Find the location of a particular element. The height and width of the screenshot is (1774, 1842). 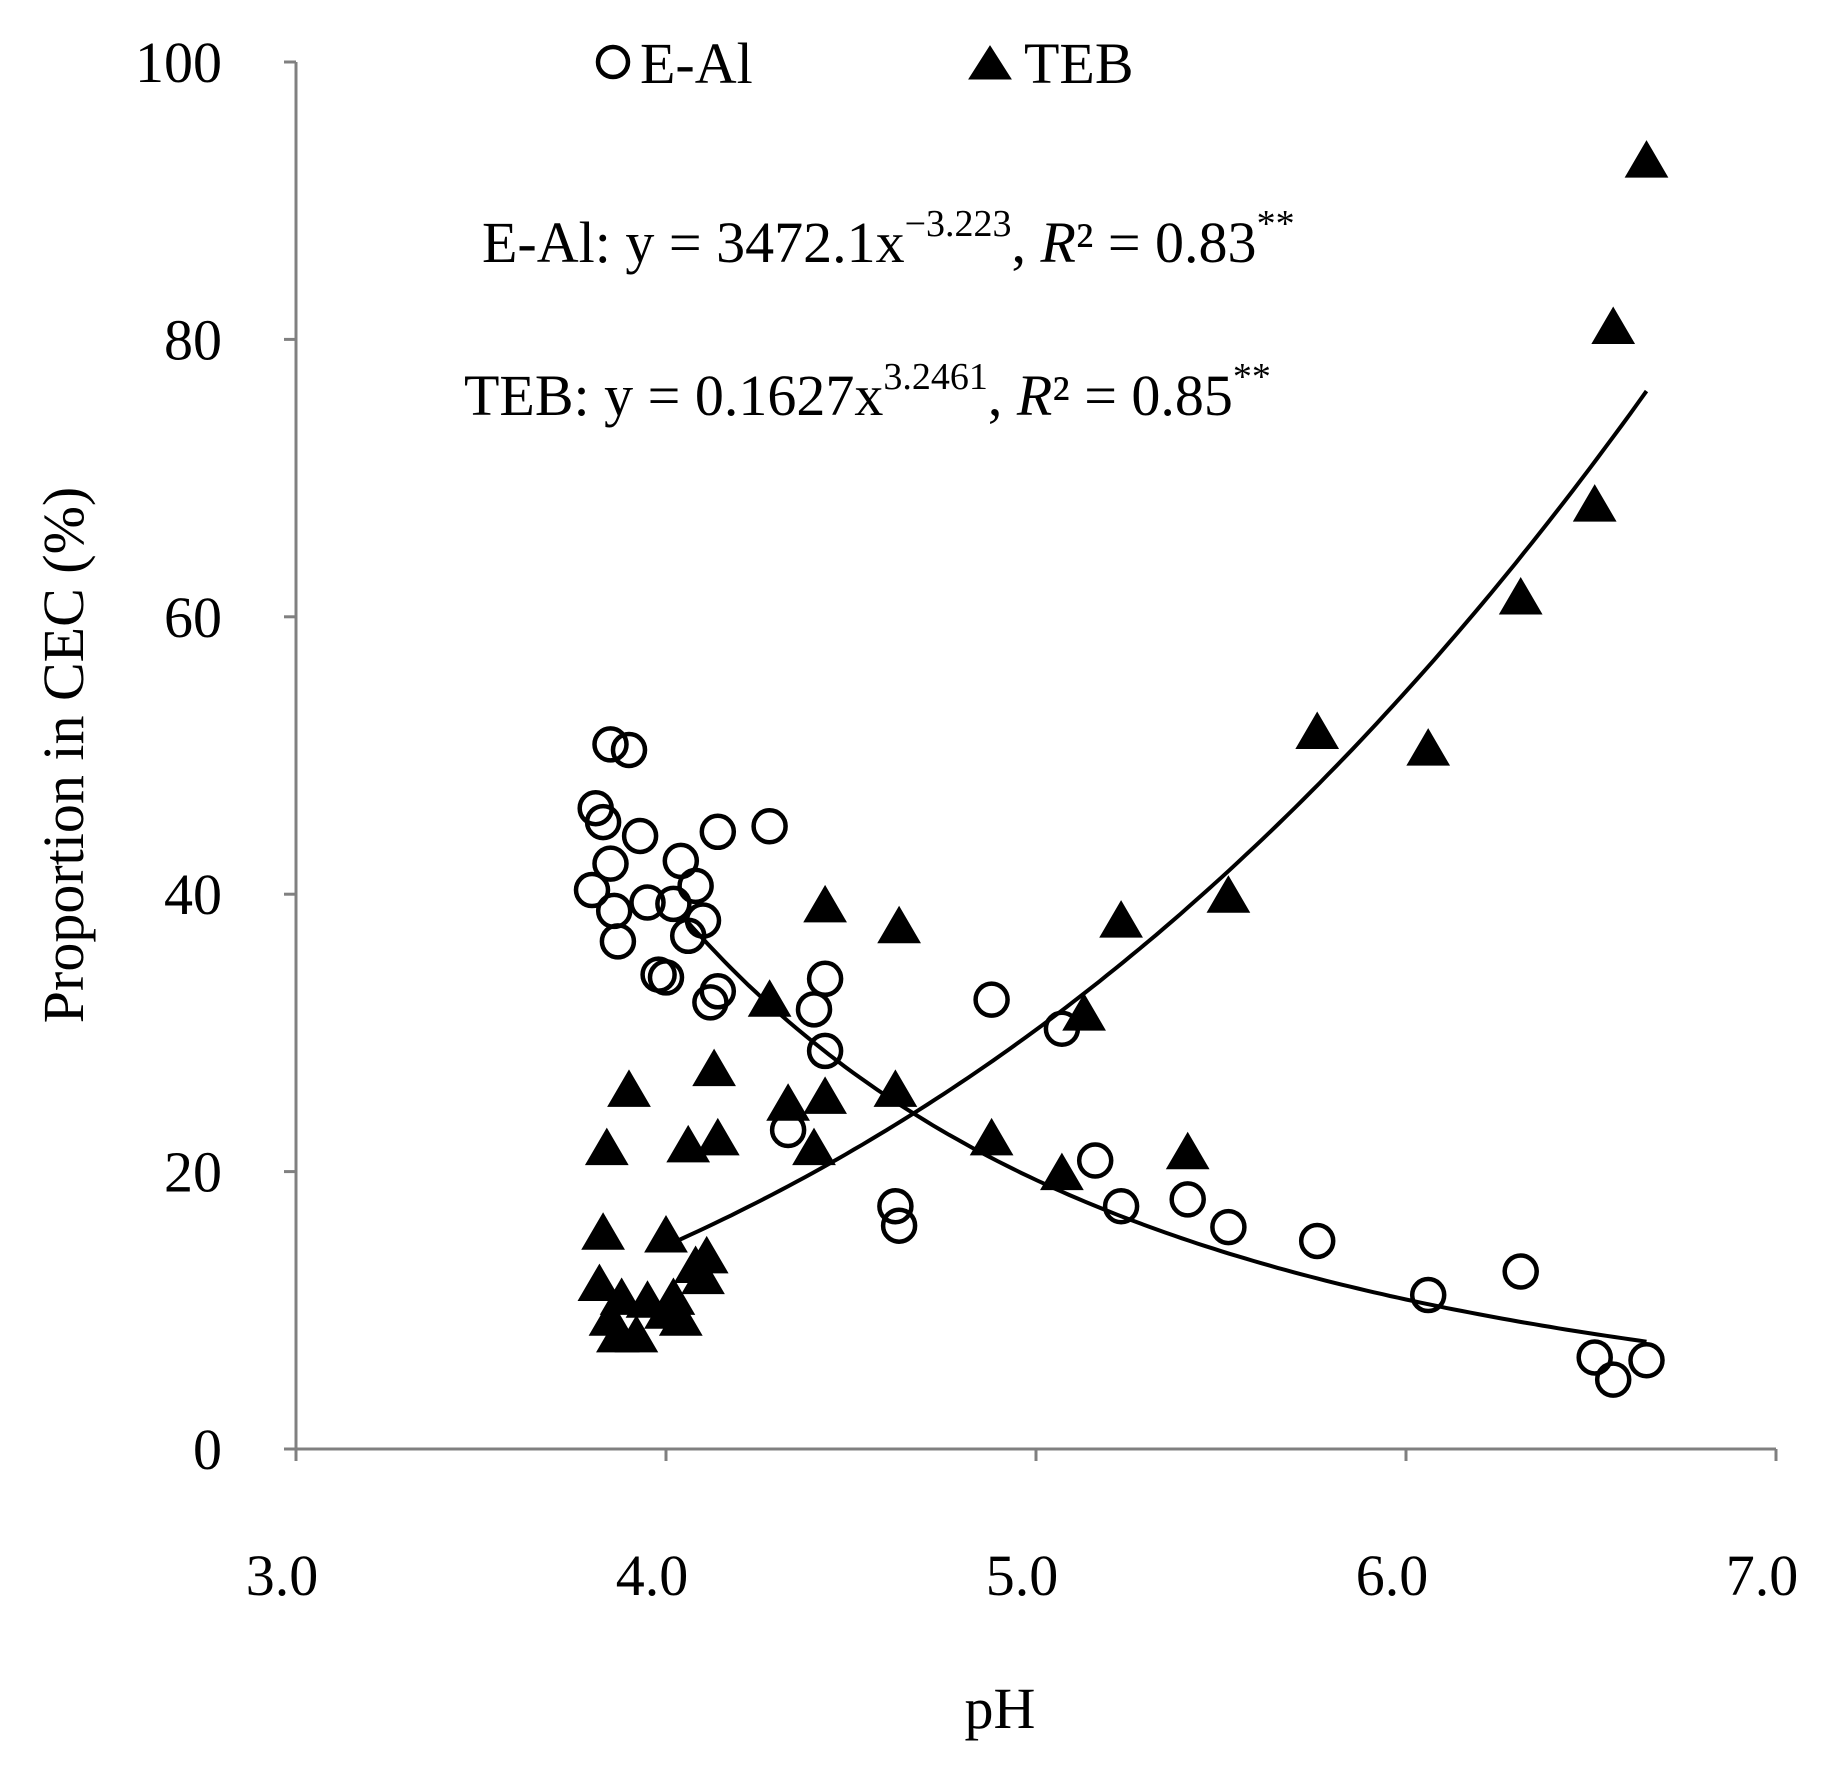

x-tick-label: 3.0 is located at coordinates (282, 1575).